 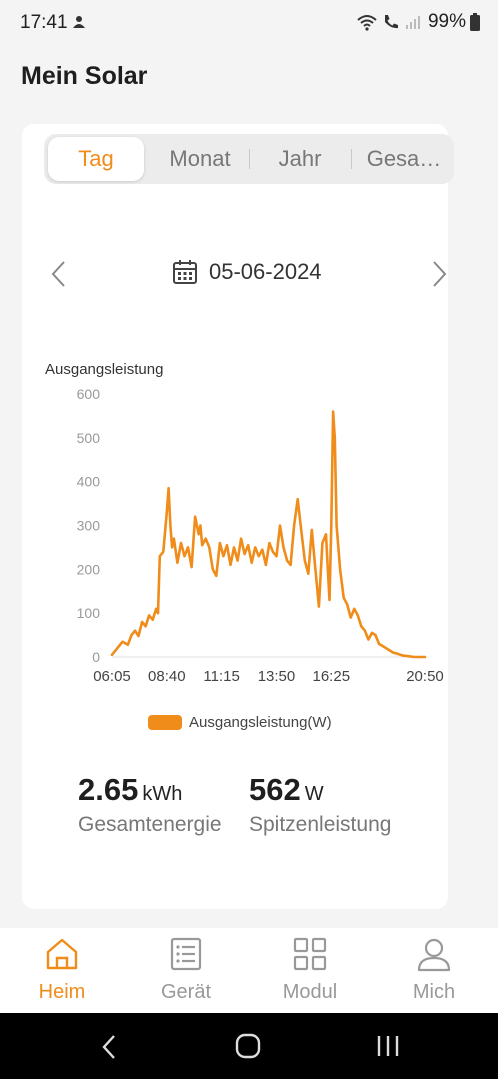 I want to click on status-bar: 17:41 99%, so click(x=249, y=23).